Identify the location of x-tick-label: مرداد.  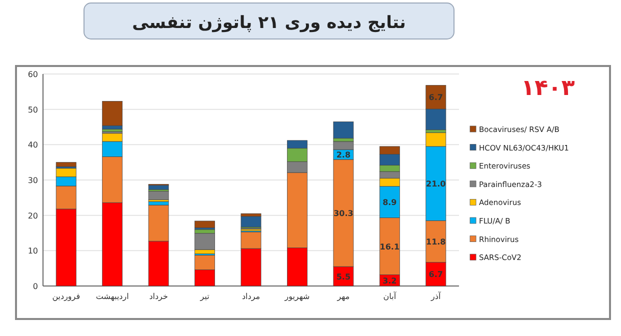
(251, 296).